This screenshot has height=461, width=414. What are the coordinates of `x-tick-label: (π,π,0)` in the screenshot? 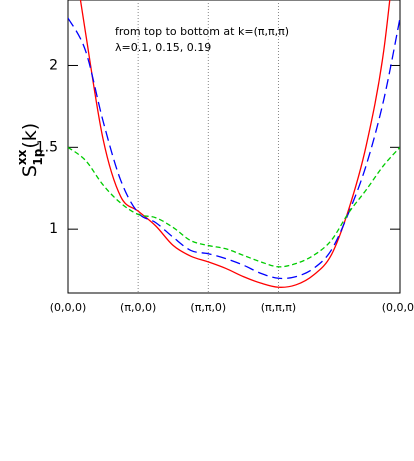 It's located at (208, 307).